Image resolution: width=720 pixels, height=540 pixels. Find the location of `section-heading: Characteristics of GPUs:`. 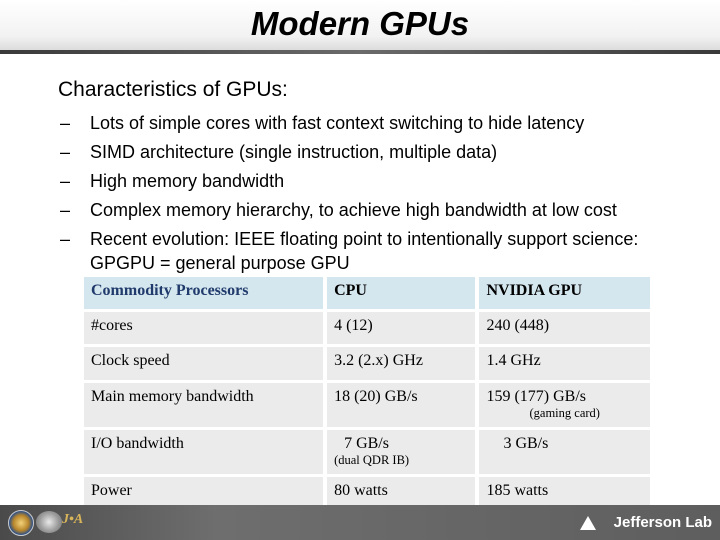

section-heading: Characteristics of GPUs: is located at coordinates (173, 89).